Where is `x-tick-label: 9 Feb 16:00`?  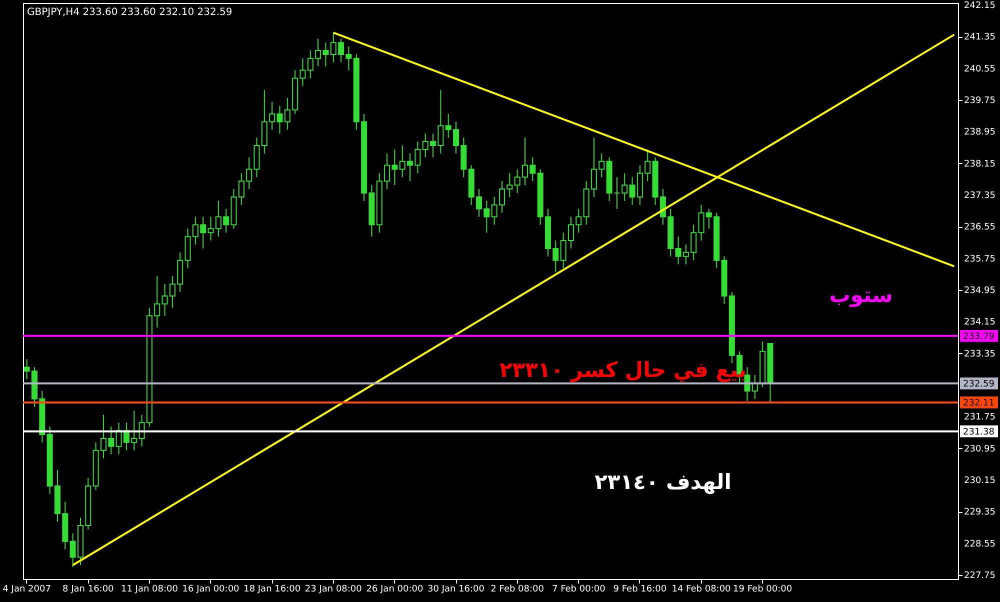 x-tick-label: 9 Feb 16:00 is located at coordinates (640, 589).